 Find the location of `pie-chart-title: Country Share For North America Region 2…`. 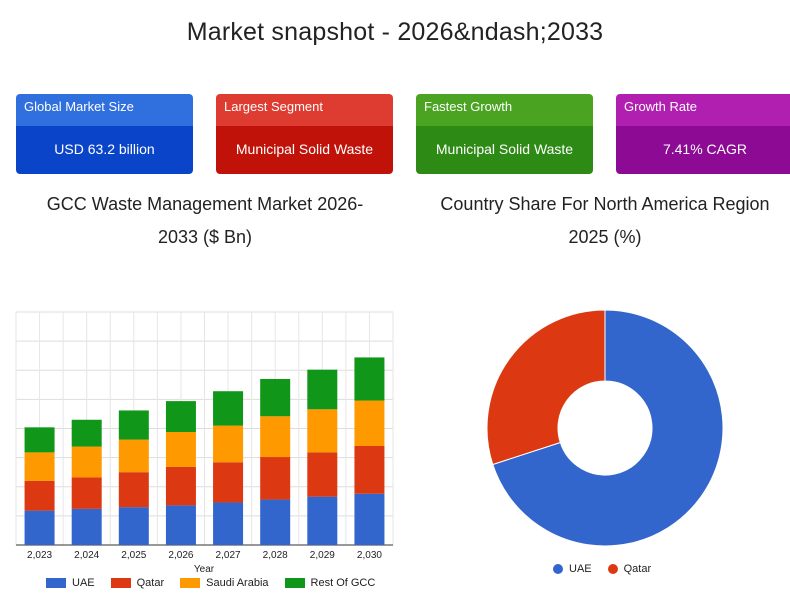

pie-chart-title: Country Share For North America Region 2… is located at coordinates (605, 221).